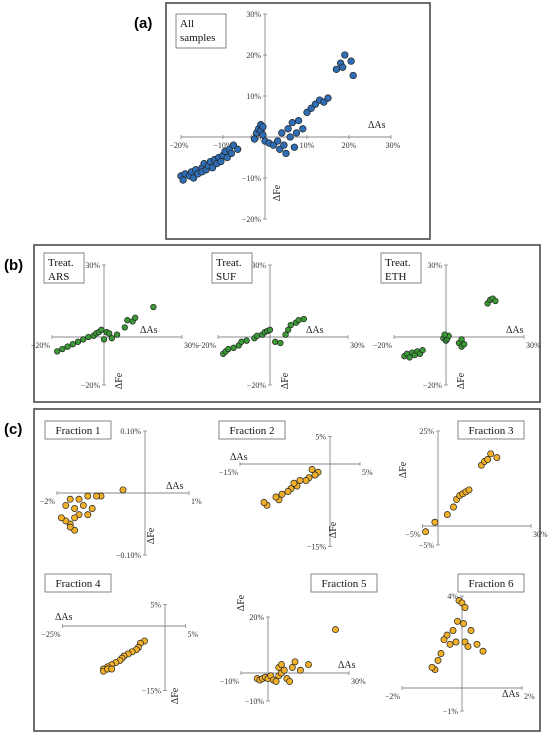 The width and height of the screenshot is (550, 736). Describe the element at coordinates (252, 431) in the screenshot. I see `note-text: Fraction 2` at that location.